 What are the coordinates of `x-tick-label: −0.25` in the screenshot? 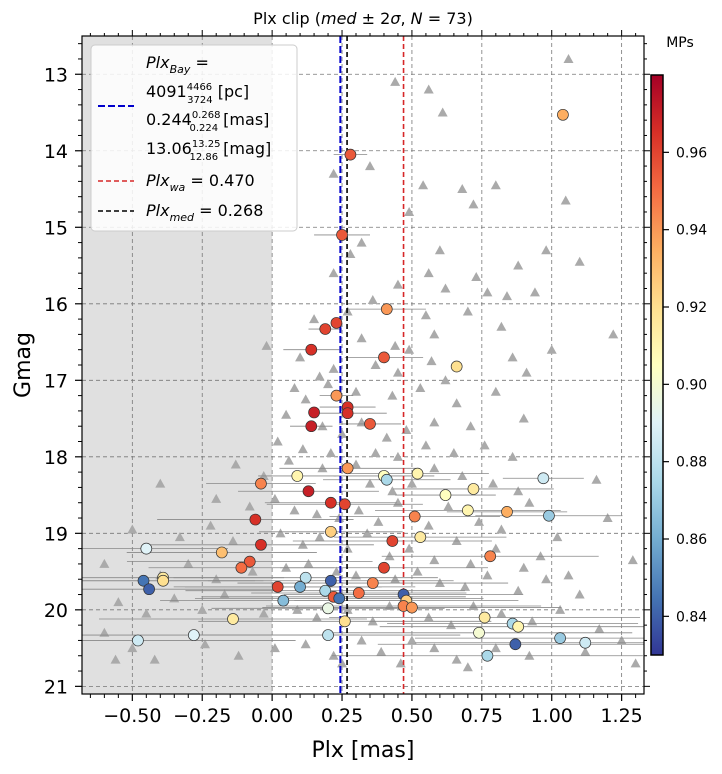 It's located at (202, 716).